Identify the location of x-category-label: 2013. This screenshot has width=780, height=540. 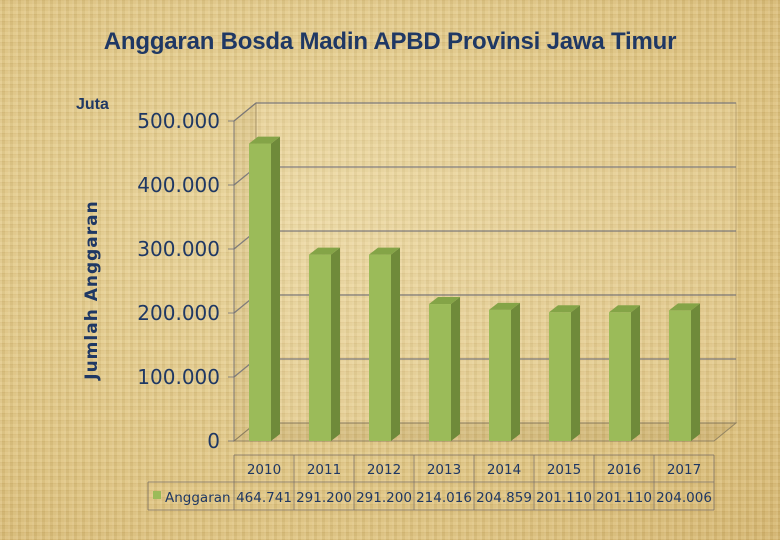
(444, 470).